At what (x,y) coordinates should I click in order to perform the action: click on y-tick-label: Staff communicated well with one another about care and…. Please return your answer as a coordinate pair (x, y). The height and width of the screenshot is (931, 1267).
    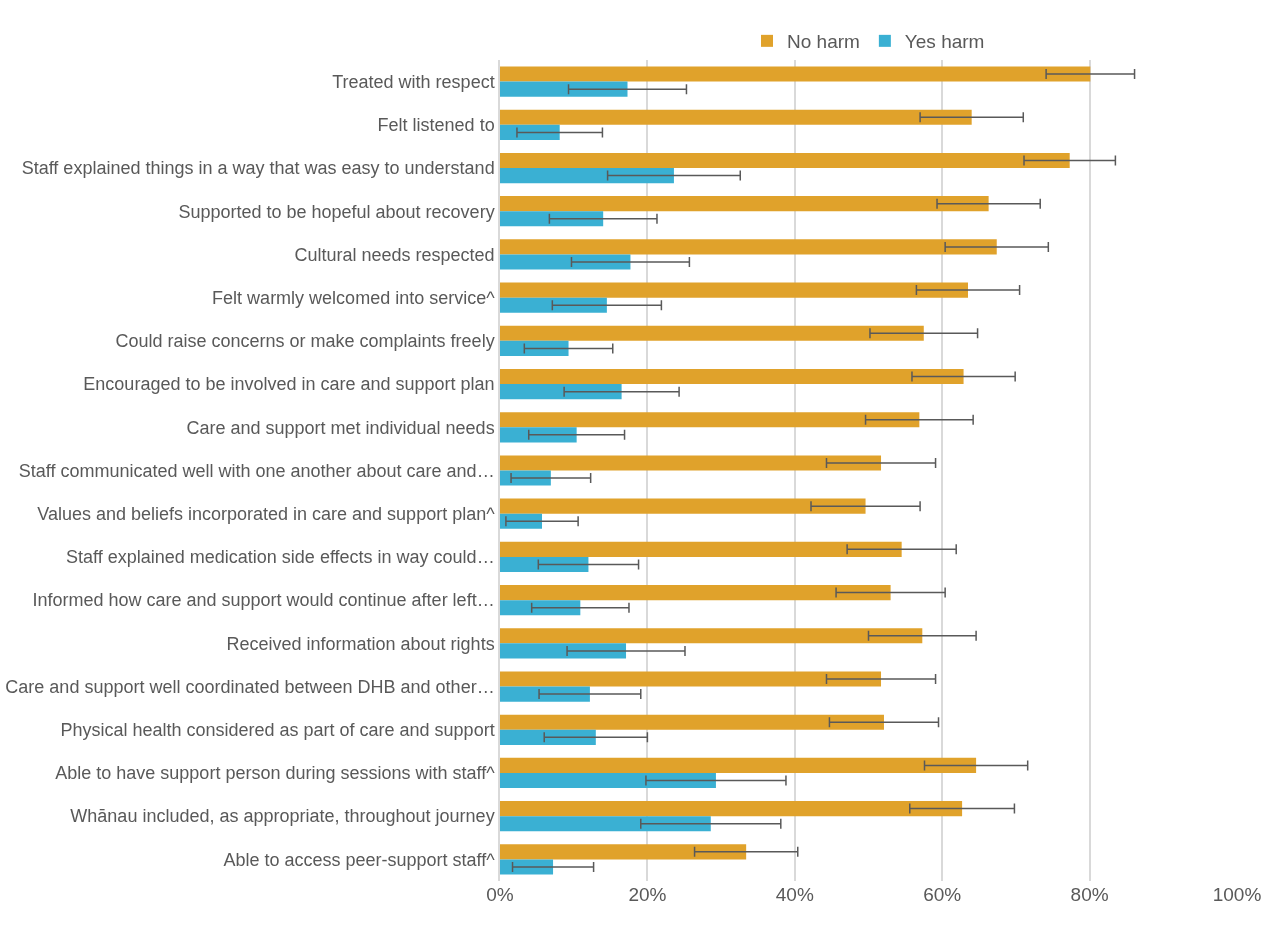
    Looking at the image, I should click on (256, 470).